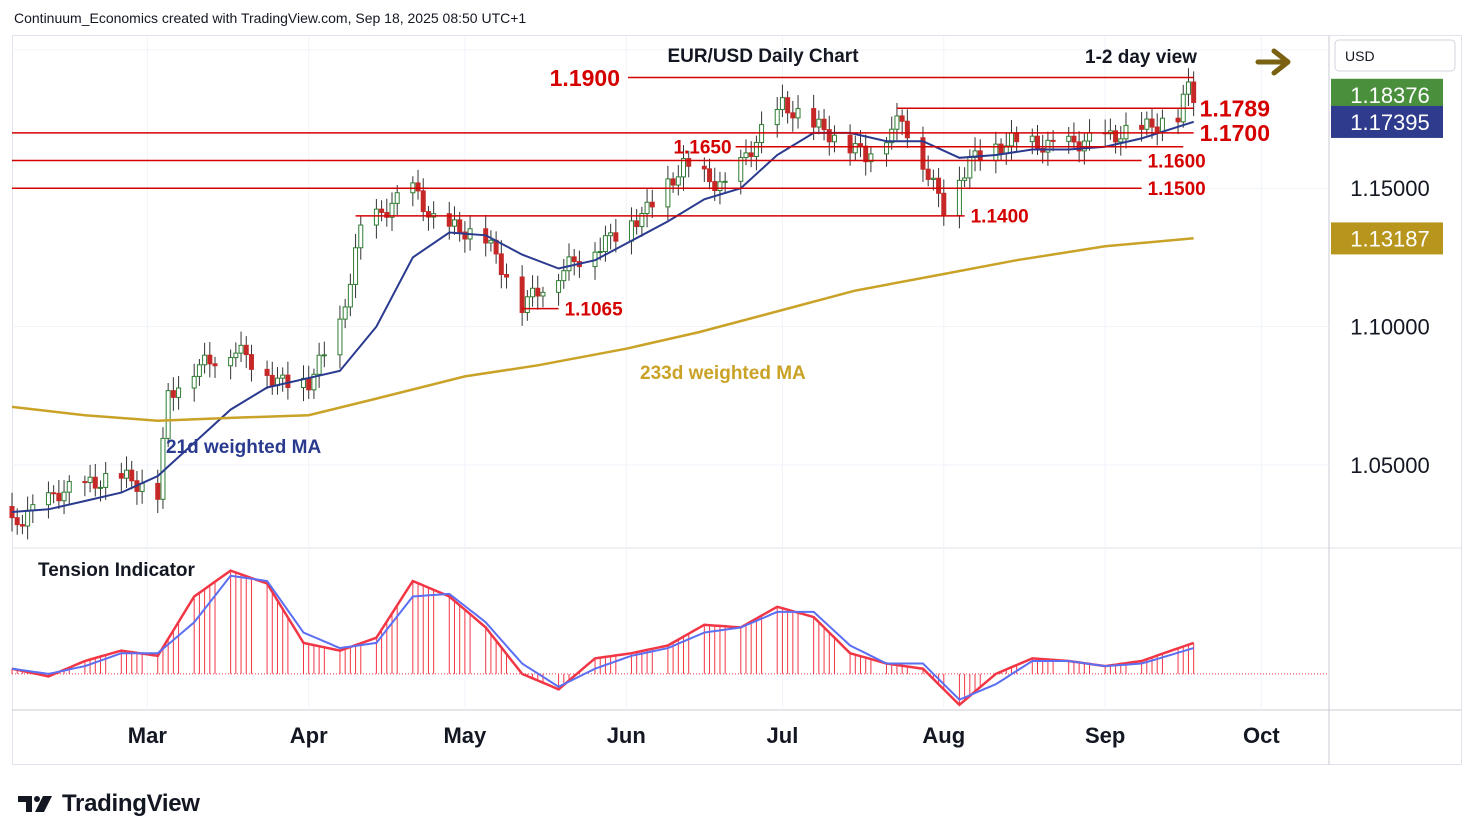 This screenshot has height=840, width=1474. I want to click on tension-title: Tension Indicator, so click(117, 570).